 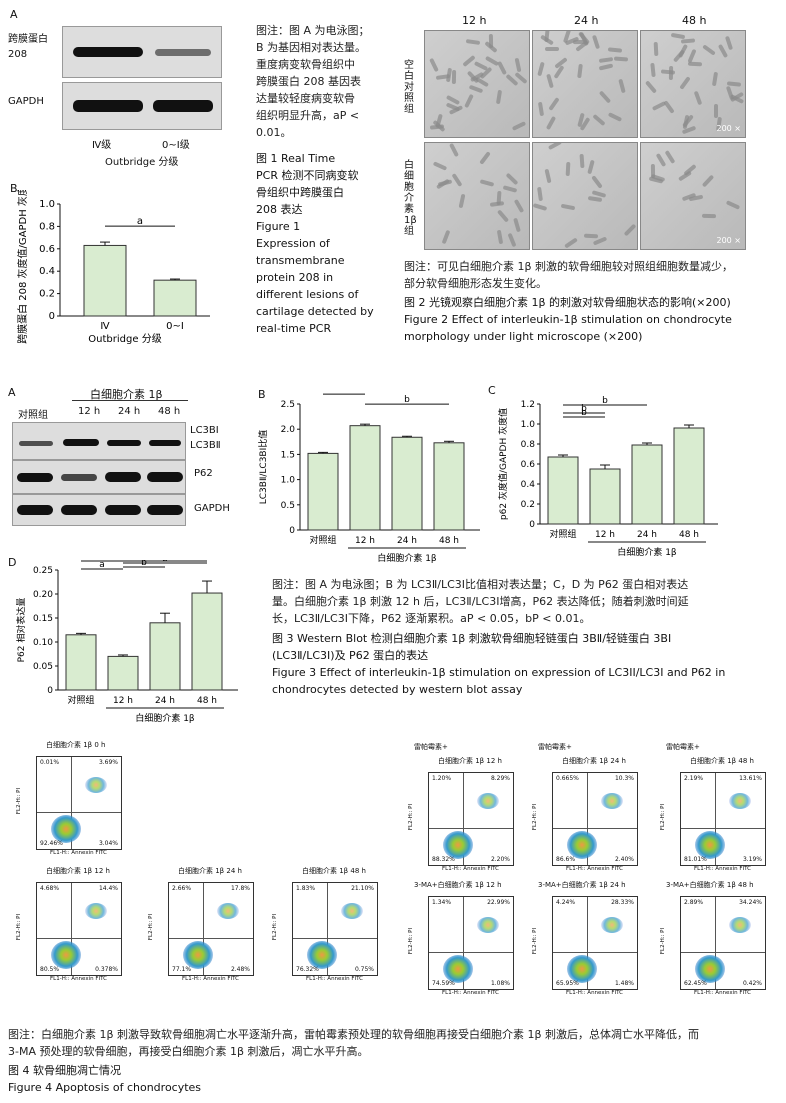 What do you see at coordinates (296, 158) in the screenshot?
I see `fig1-title-cn: 图 1 Real Time` at bounding box center [296, 158].